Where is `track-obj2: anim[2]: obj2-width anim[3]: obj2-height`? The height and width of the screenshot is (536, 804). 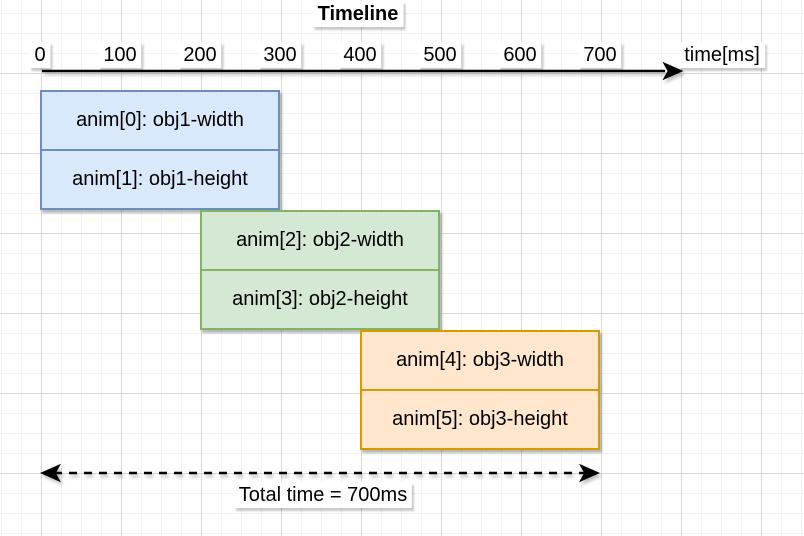 track-obj2: anim[2]: obj2-width anim[3]: obj2-height is located at coordinates (320, 270).